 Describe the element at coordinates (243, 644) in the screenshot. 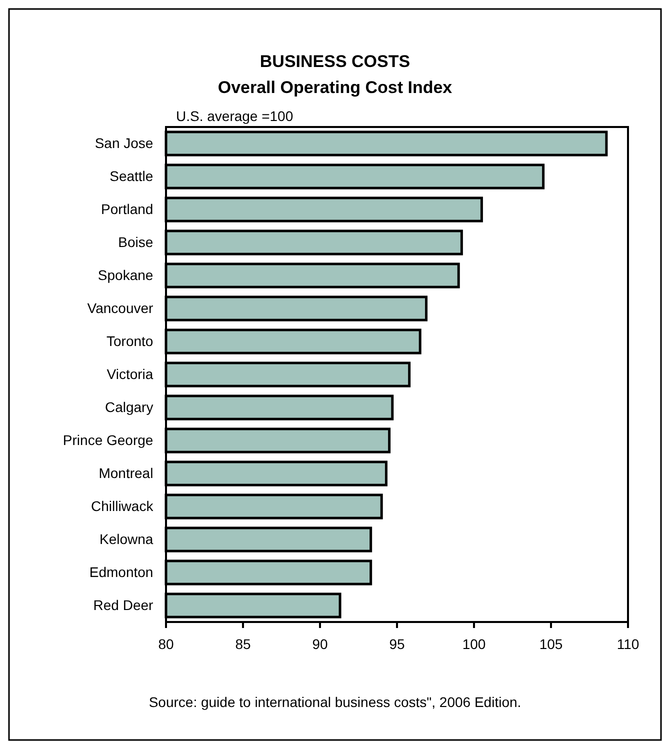

I see `x-tick-label: 85` at that location.